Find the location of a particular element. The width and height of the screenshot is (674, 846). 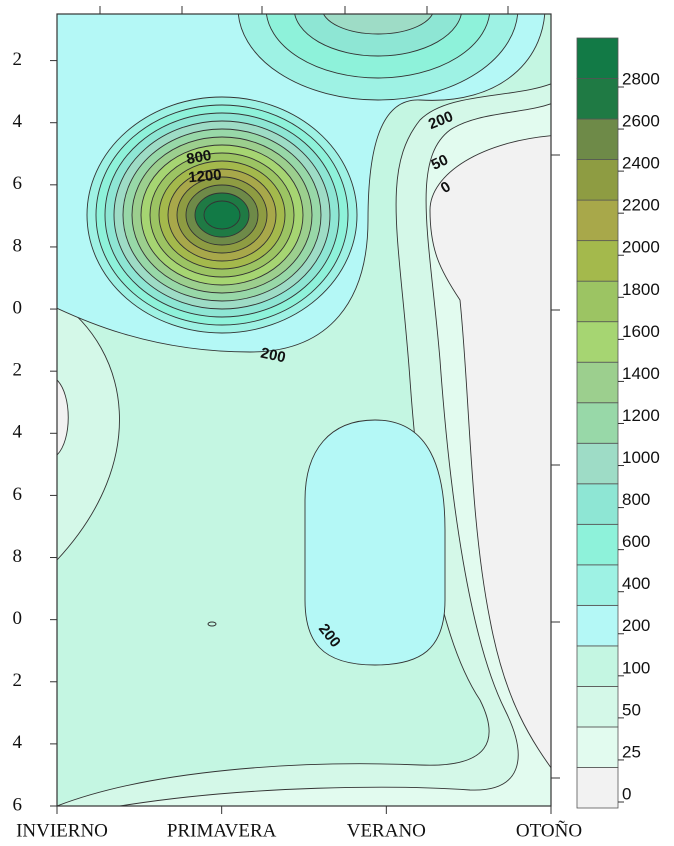

x-tick-label: INVIERNO is located at coordinates (62, 830).